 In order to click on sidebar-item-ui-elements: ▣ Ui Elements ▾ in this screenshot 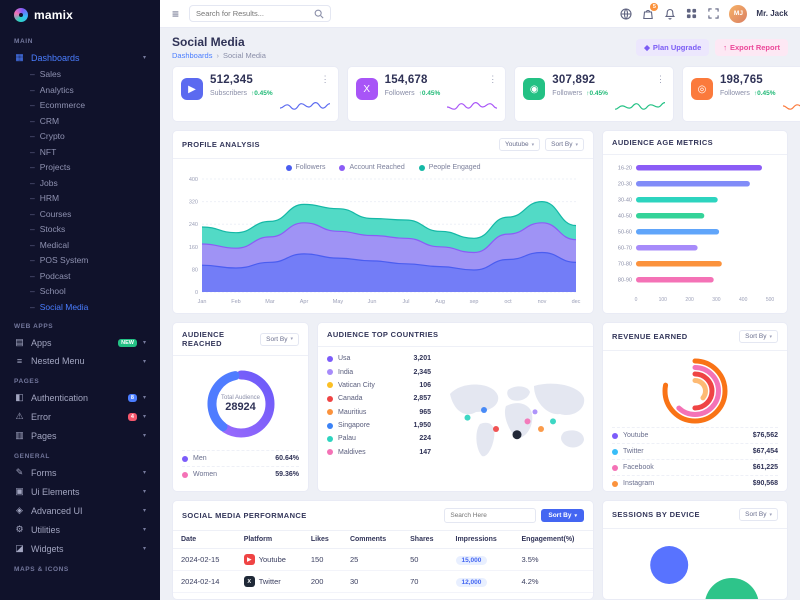, I will do `click(80, 491)`.